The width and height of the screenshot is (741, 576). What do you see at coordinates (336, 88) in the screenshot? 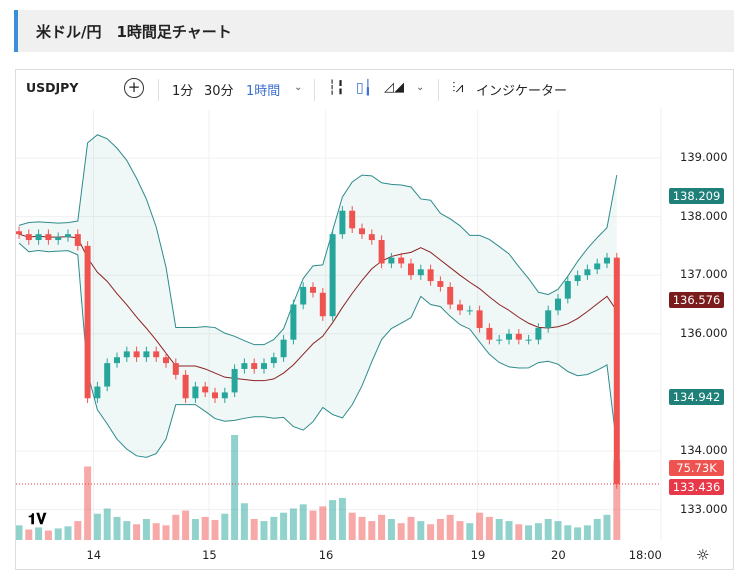
I see `bar-chart-icon: ┆╏` at bounding box center [336, 88].